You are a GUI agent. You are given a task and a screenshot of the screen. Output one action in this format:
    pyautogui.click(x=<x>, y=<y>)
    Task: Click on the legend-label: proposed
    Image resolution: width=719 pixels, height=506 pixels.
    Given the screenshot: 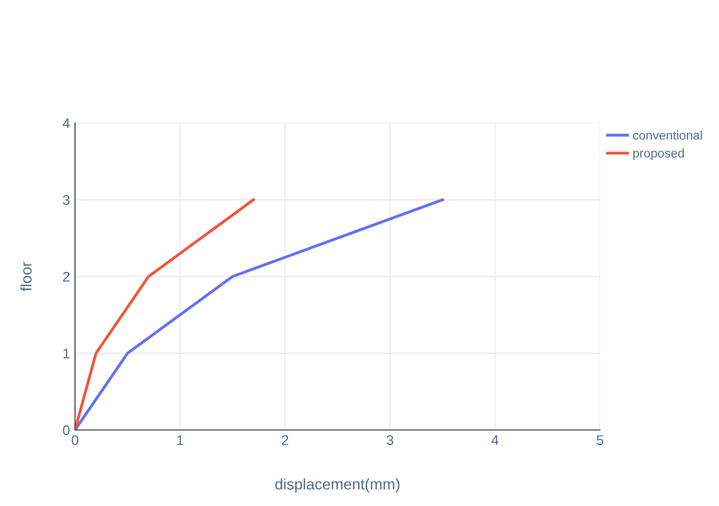 What is the action you would take?
    pyautogui.click(x=658, y=154)
    